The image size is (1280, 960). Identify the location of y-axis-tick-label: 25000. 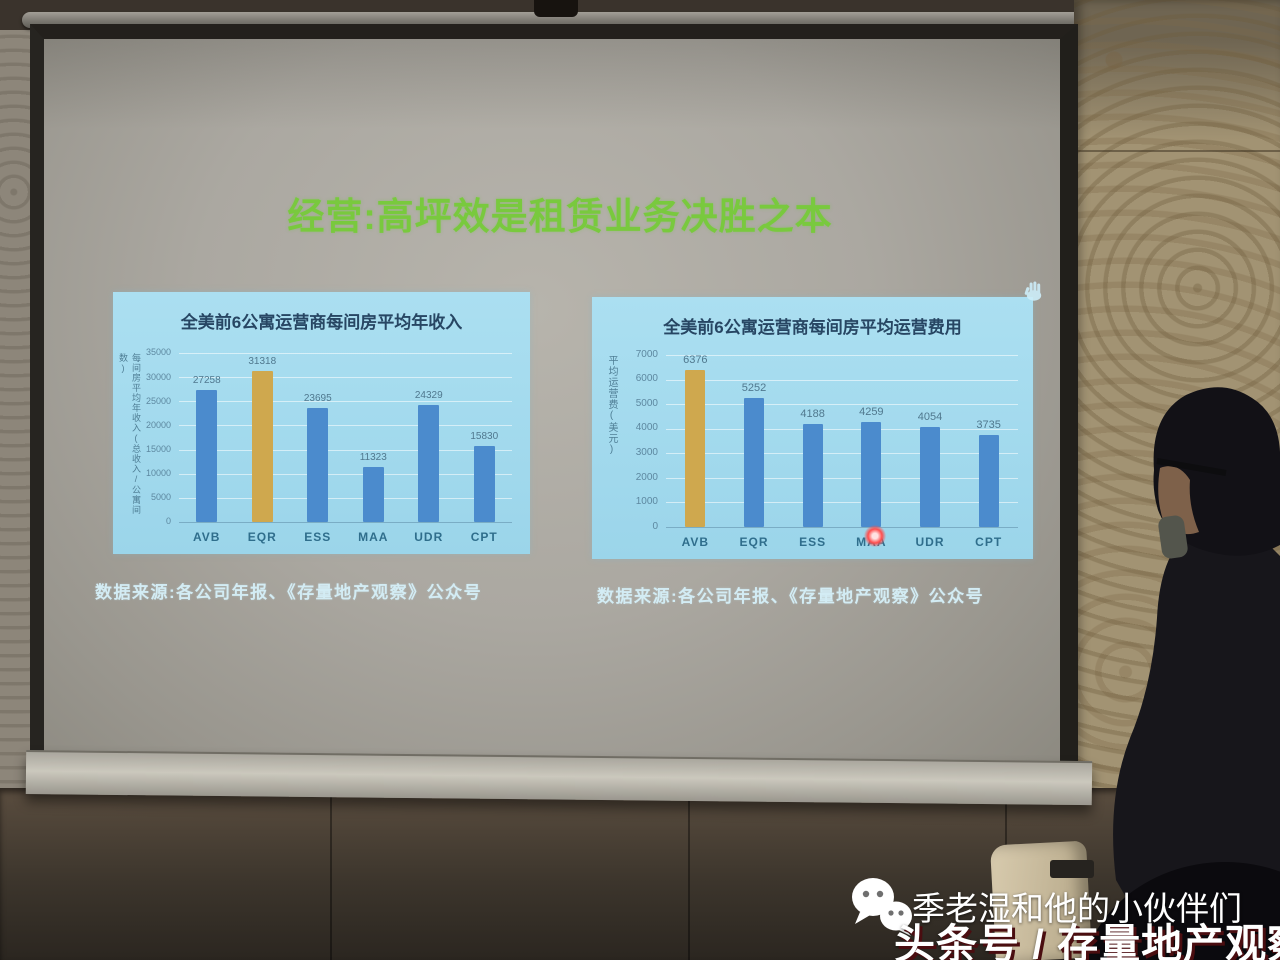
(158, 400).